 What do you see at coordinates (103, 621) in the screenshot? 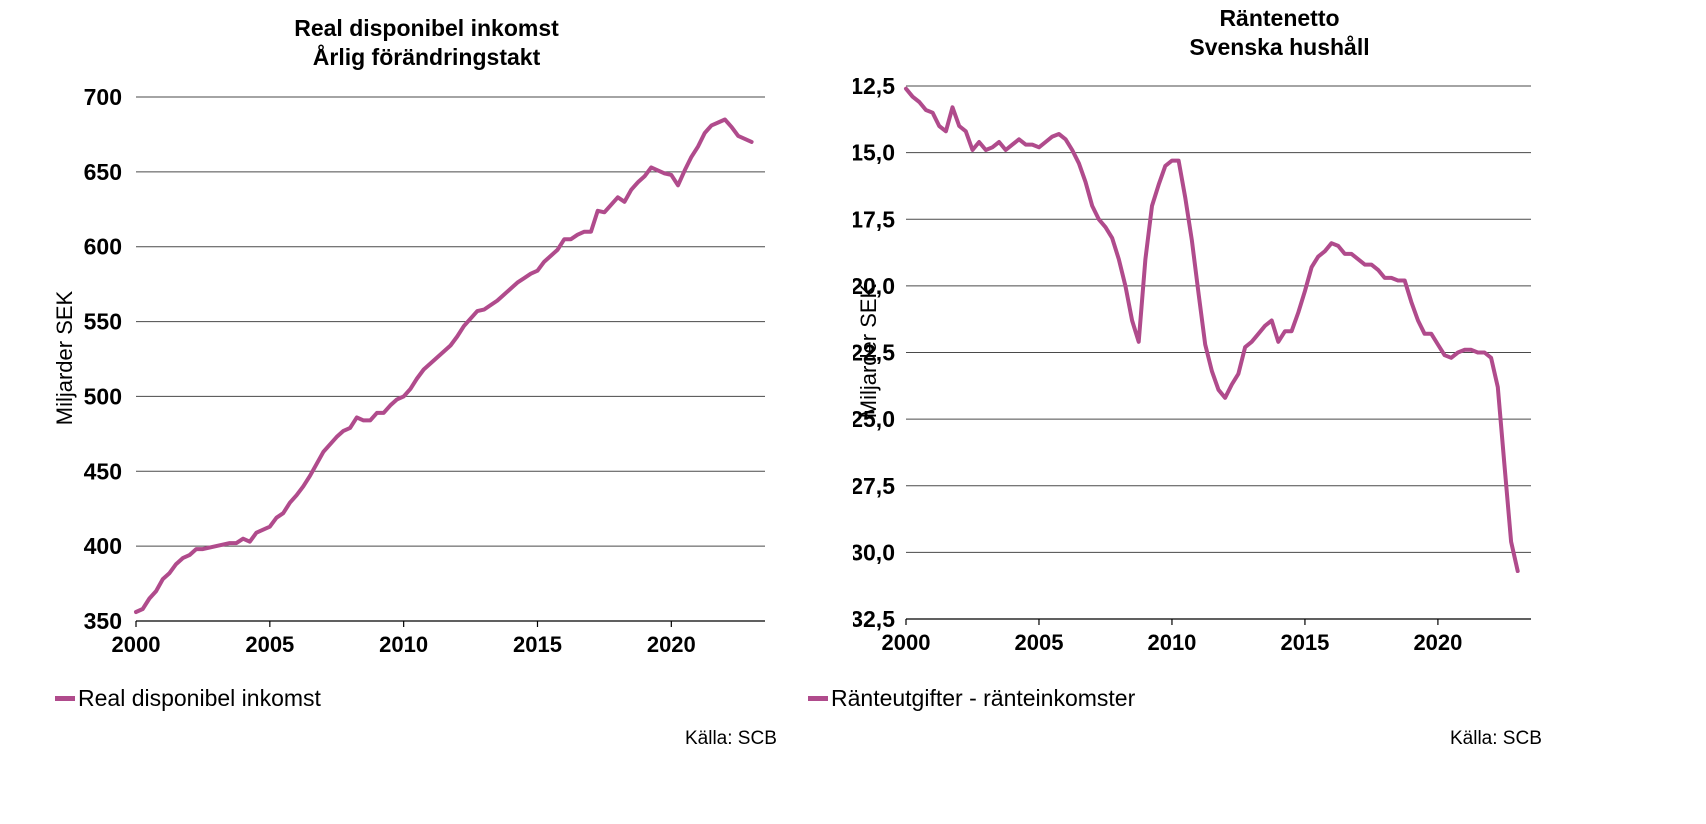
I see `y-tick-label: 350` at bounding box center [103, 621].